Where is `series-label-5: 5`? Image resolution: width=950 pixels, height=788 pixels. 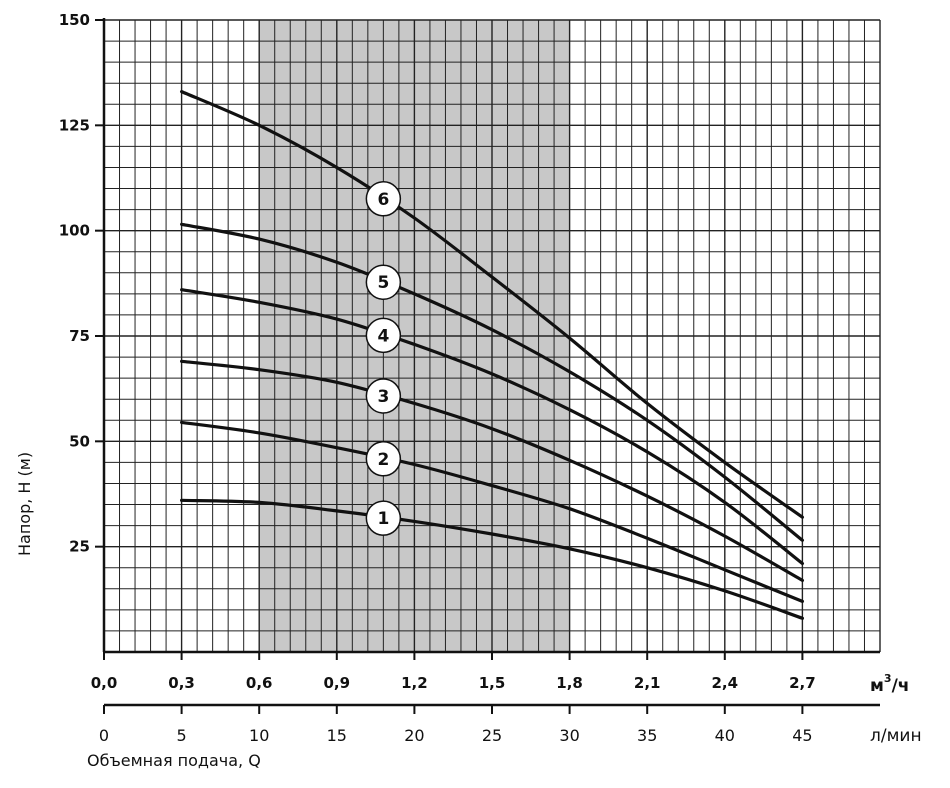
series-label-5: 5 is located at coordinates (383, 283).